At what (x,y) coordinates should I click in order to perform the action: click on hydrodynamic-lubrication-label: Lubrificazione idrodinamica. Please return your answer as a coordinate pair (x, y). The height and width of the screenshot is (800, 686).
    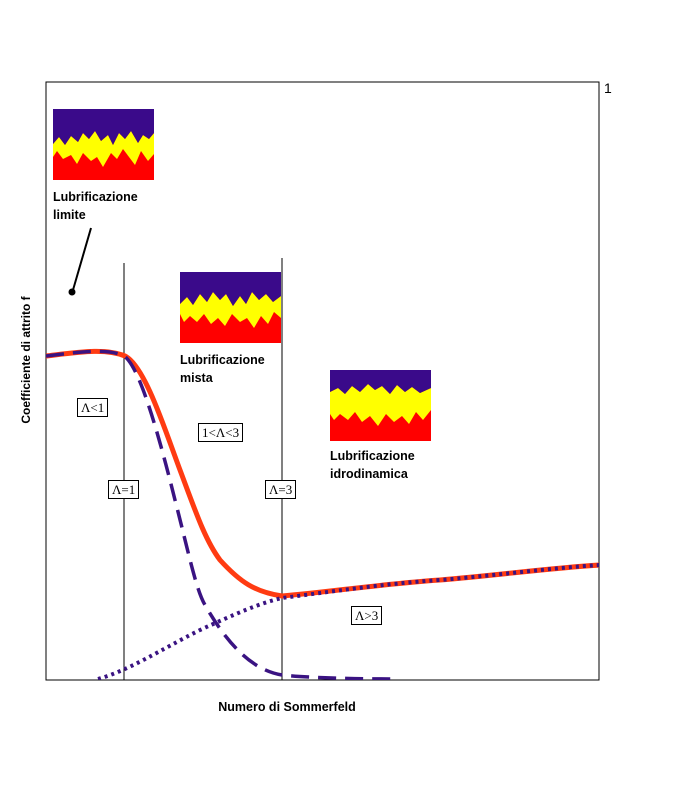
    Looking at the image, I should click on (372, 465).